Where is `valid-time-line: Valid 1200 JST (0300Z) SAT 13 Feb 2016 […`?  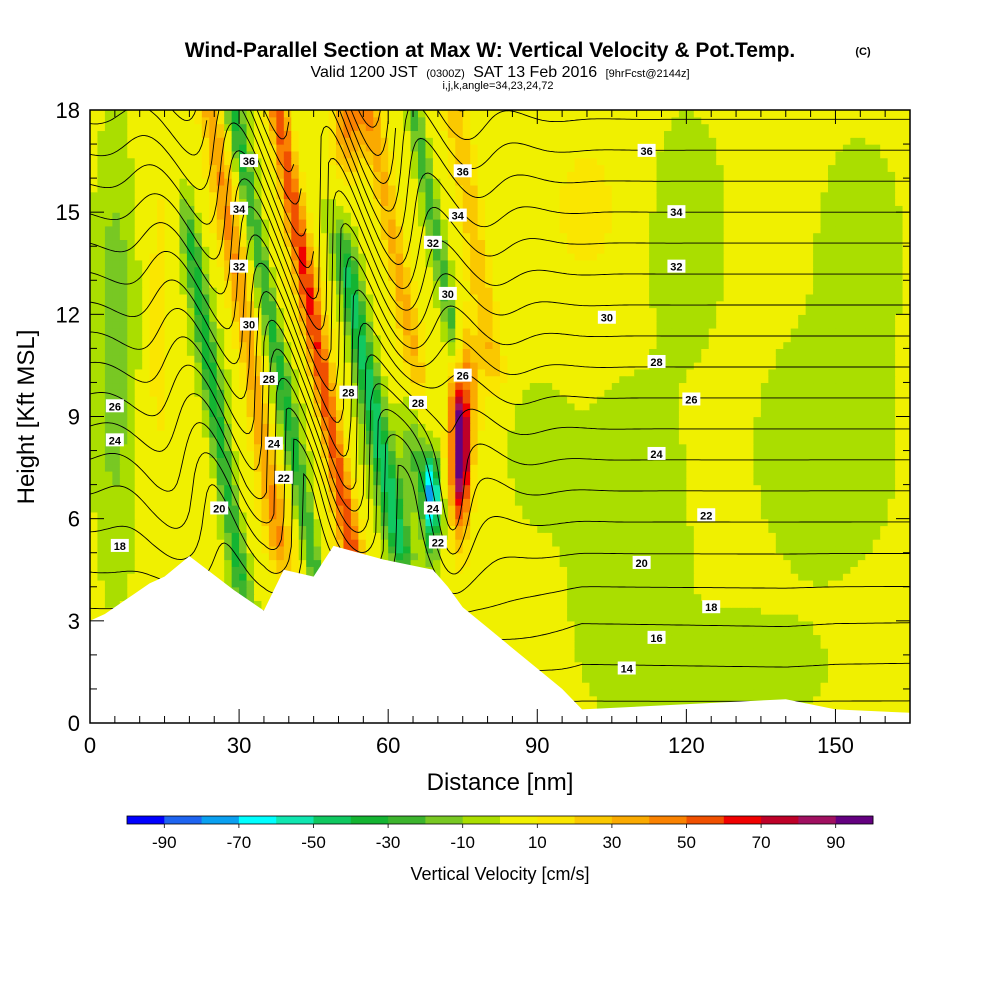
valid-time-line: Valid 1200 JST (0300Z) SAT 13 Feb 2016 [… is located at coordinates (499, 72).